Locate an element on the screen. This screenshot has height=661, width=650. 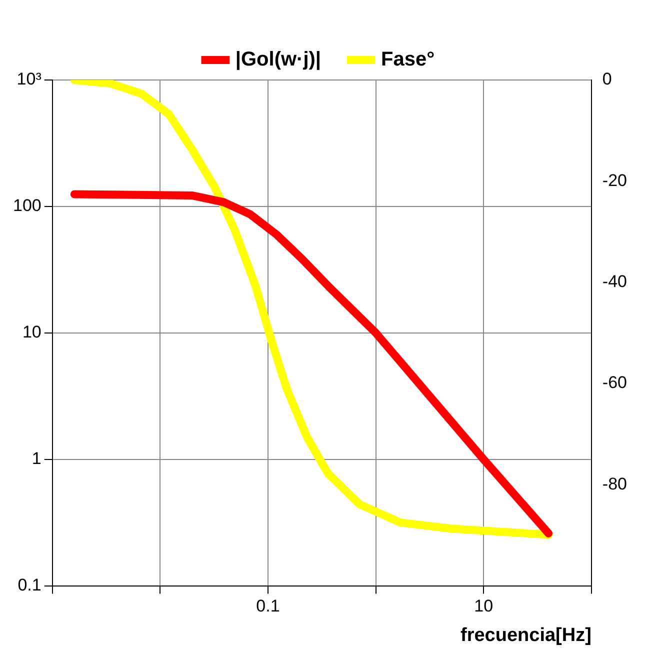
legend-label: Fase° is located at coordinates (408, 59).